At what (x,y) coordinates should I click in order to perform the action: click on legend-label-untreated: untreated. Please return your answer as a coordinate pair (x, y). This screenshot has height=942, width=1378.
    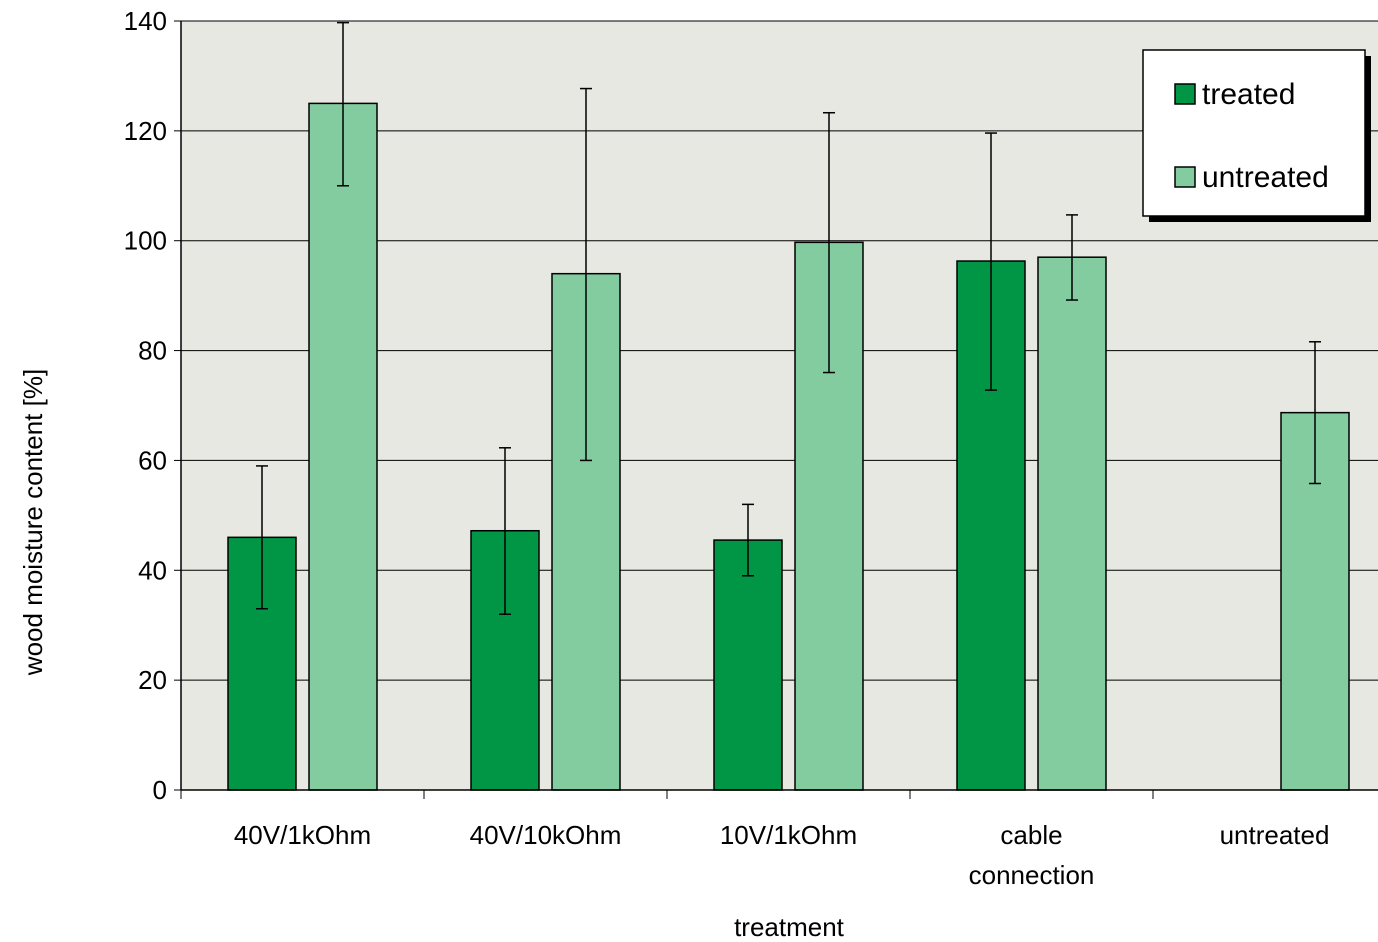
    Looking at the image, I should click on (1265, 177).